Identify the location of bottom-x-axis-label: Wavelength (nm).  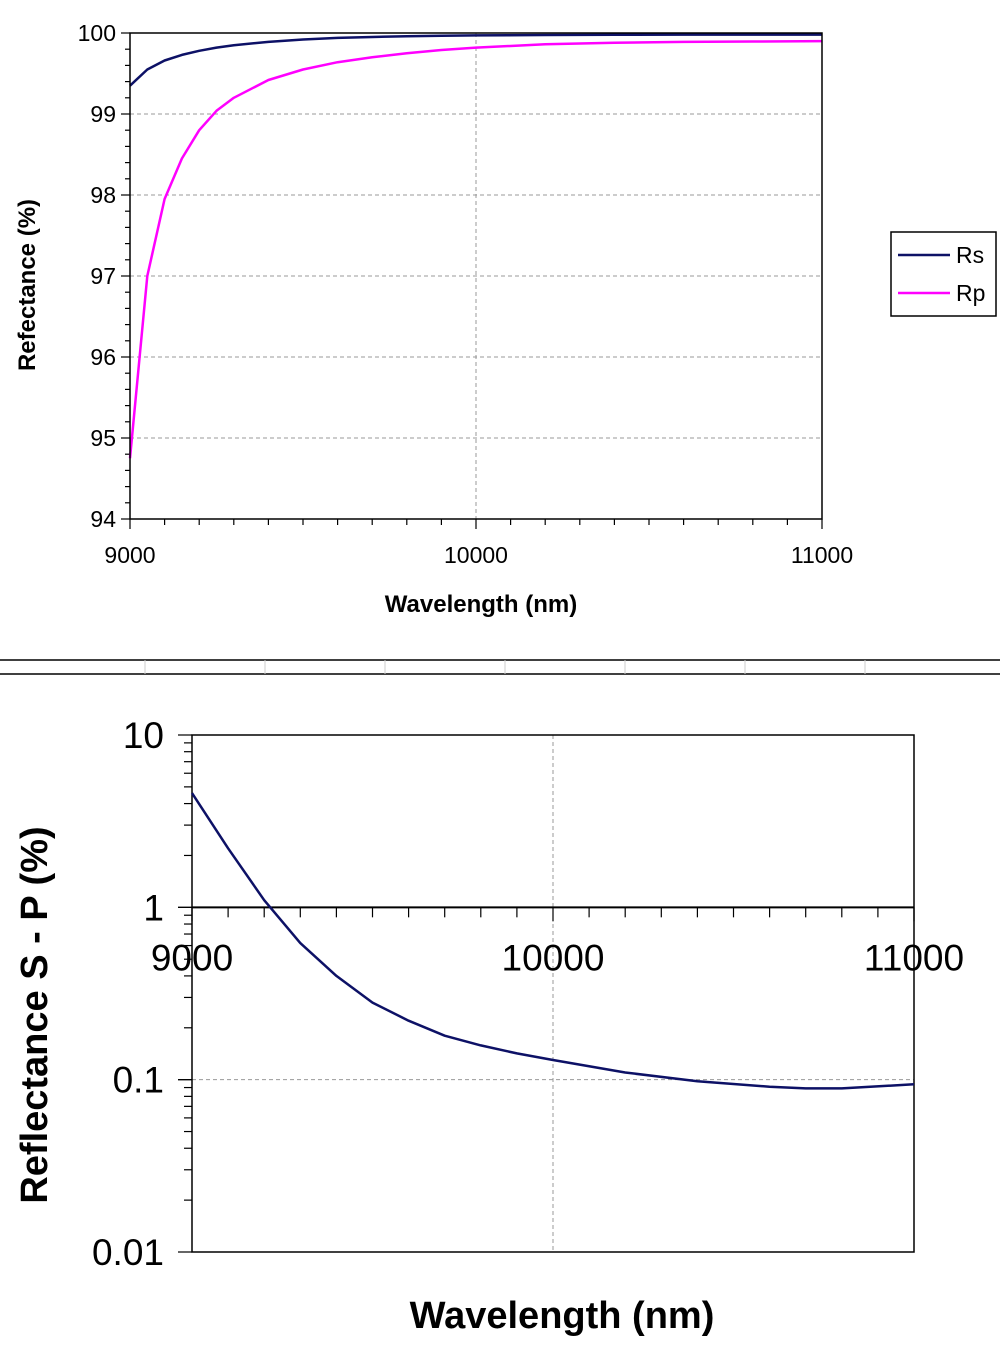
(562, 1316).